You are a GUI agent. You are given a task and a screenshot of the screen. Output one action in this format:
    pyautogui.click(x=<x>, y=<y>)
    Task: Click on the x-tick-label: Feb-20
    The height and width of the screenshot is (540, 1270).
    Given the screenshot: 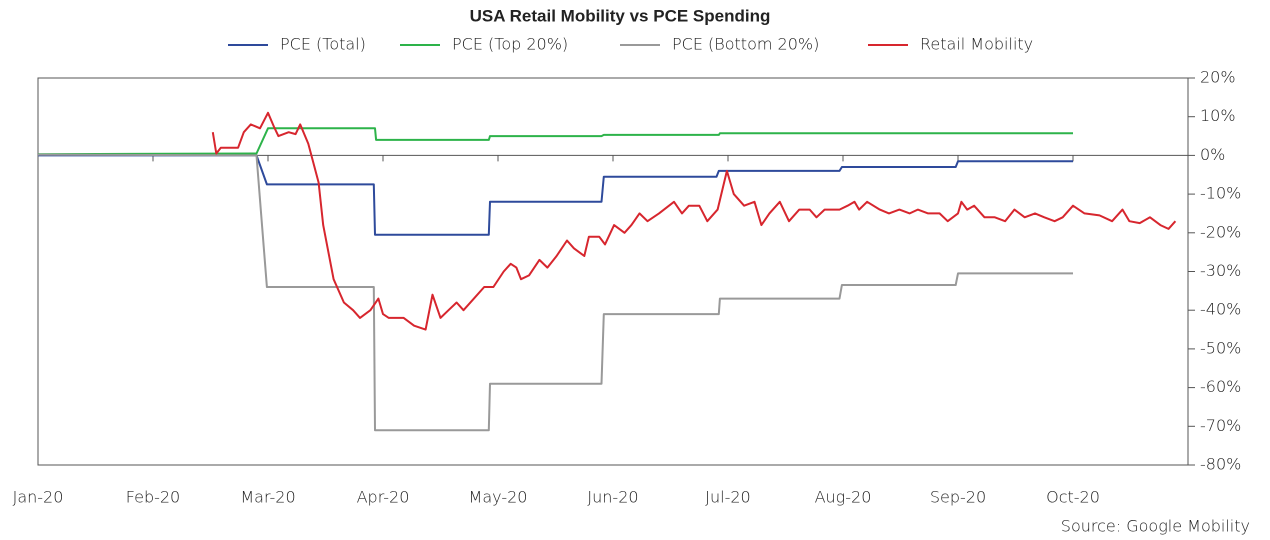 What is the action you would take?
    pyautogui.click(x=153, y=497)
    